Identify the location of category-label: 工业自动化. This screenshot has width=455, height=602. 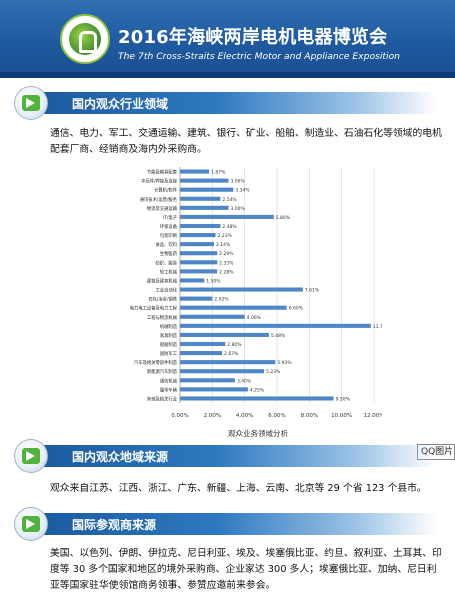
(167, 290).